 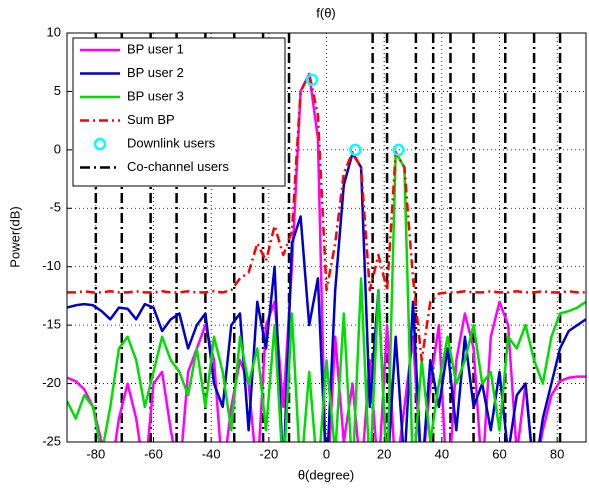 What do you see at coordinates (57, 90) in the screenshot?
I see `y-tick-label: 5` at bounding box center [57, 90].